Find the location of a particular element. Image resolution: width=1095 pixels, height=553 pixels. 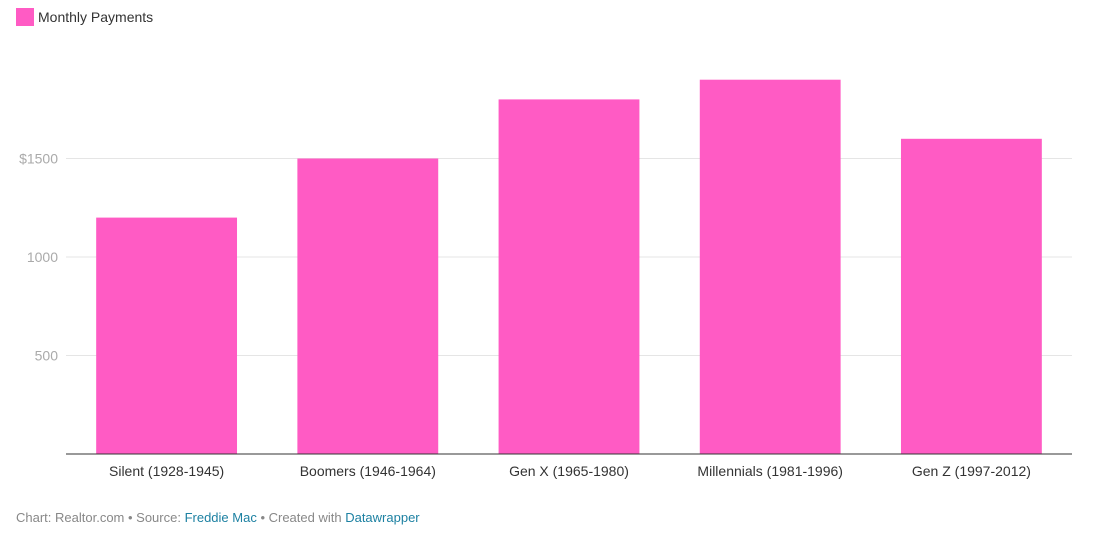

x-tick-label: Millennials (1981-1996) is located at coordinates (770, 471).